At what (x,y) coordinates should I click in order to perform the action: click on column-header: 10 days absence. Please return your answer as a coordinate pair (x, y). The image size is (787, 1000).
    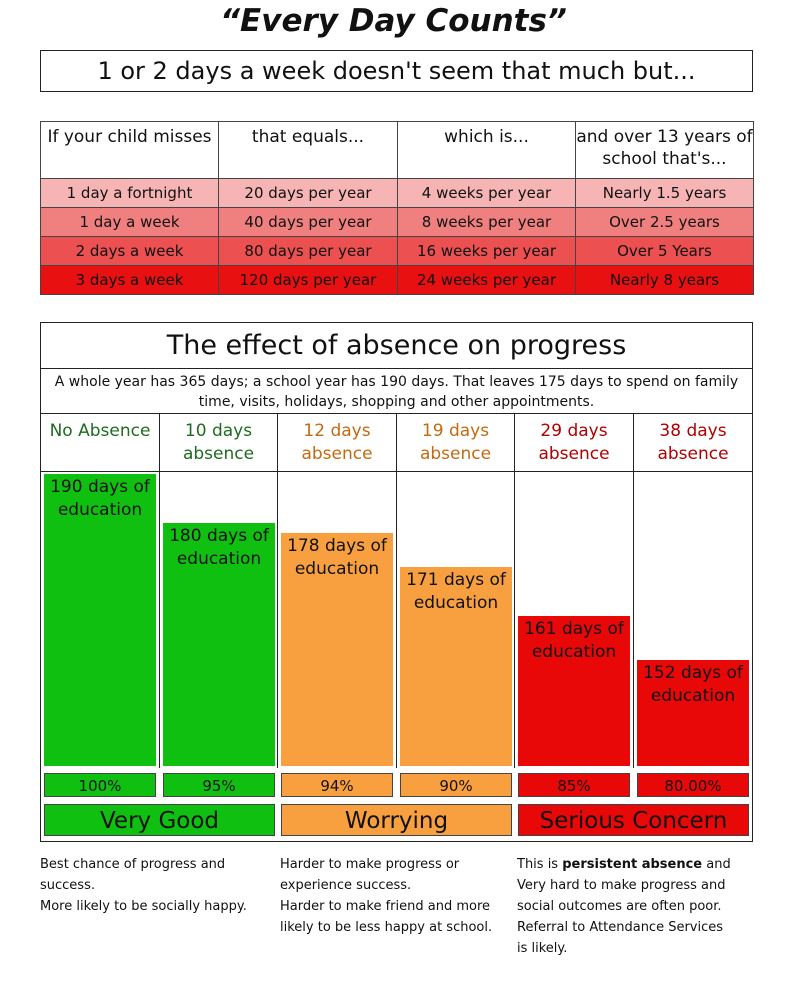
    Looking at the image, I should click on (219, 443).